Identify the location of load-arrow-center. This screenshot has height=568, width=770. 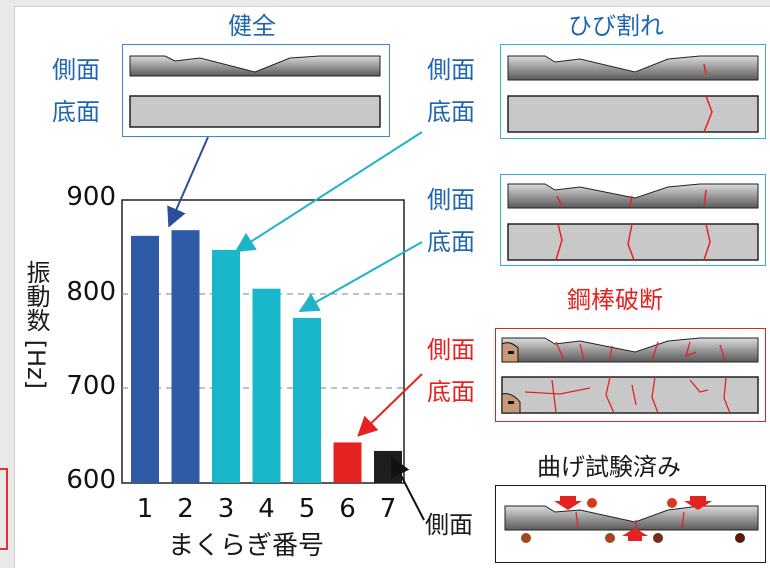
(635, 534).